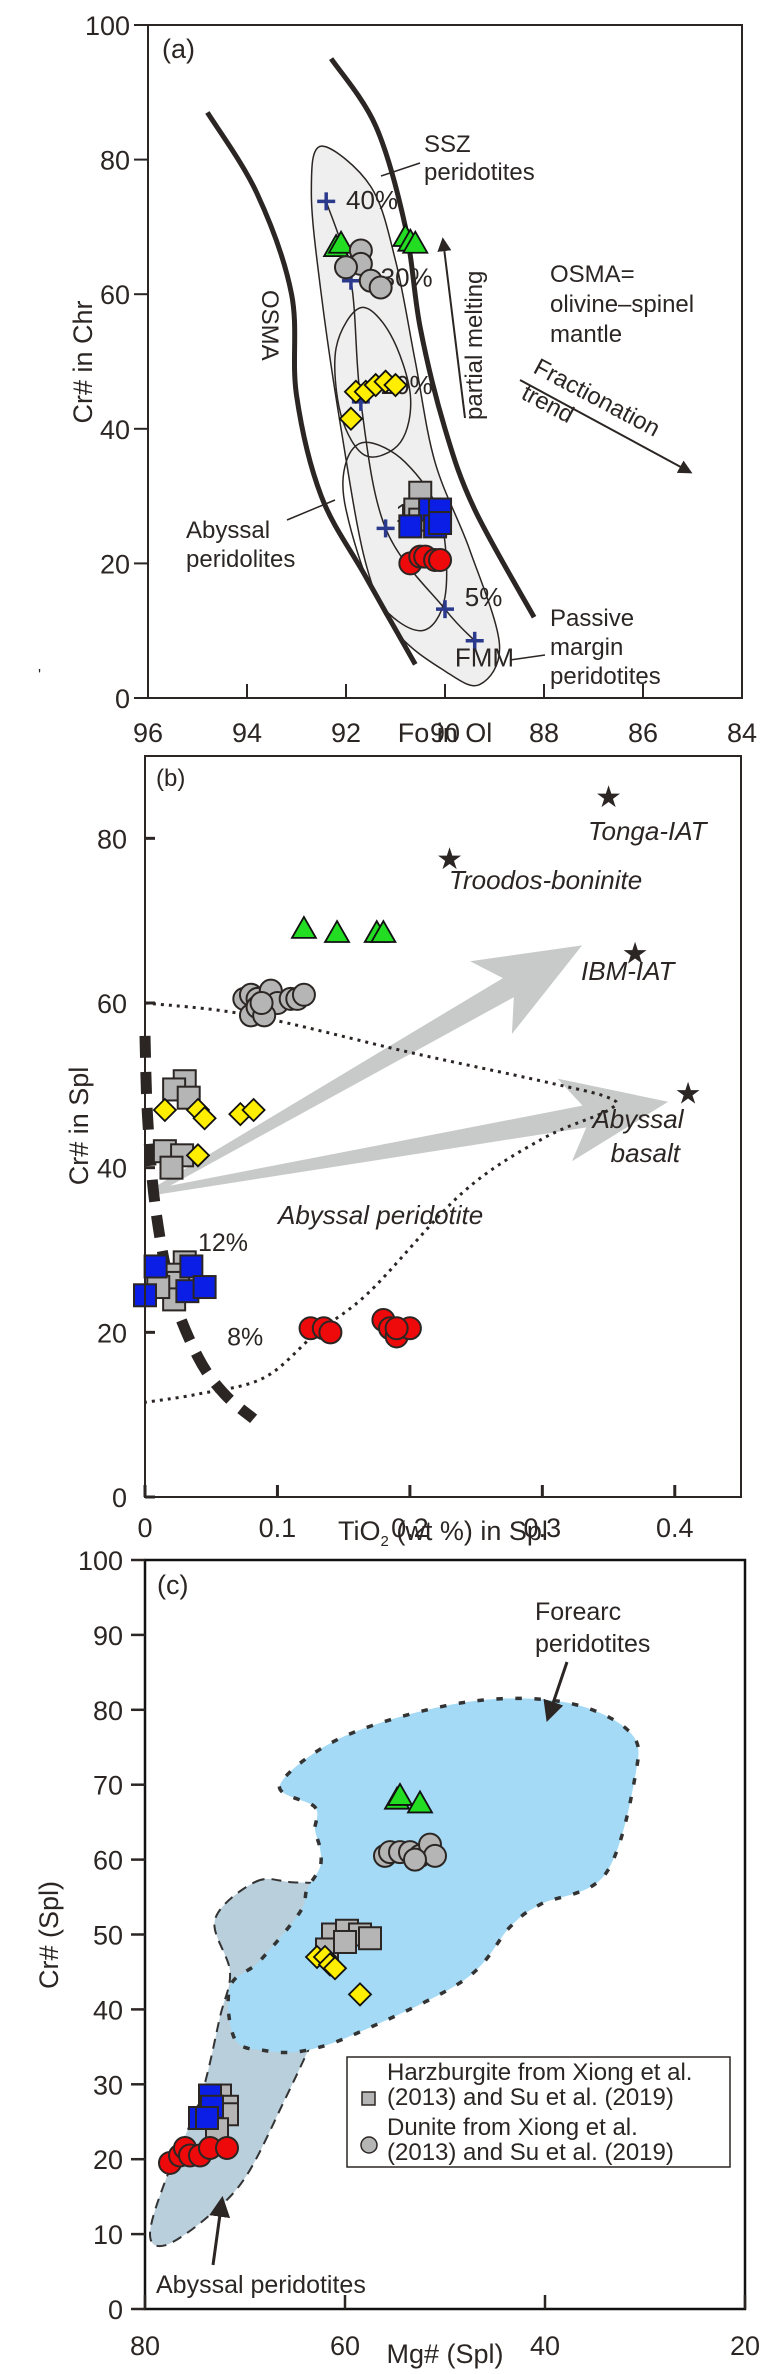  Describe the element at coordinates (346, 733) in the screenshot. I see `x-tick-label: 92` at that location.